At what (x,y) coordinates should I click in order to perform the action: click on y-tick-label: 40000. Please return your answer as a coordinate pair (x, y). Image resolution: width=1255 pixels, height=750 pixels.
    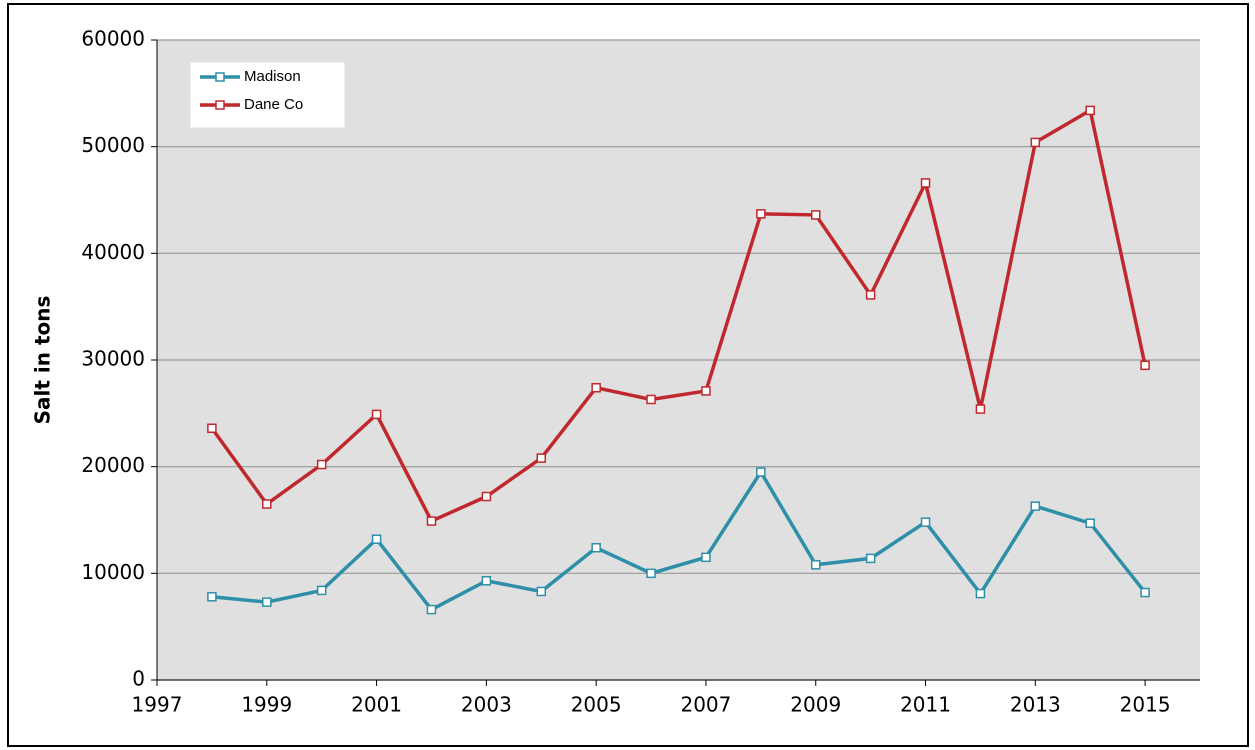
    Looking at the image, I should click on (113, 252).